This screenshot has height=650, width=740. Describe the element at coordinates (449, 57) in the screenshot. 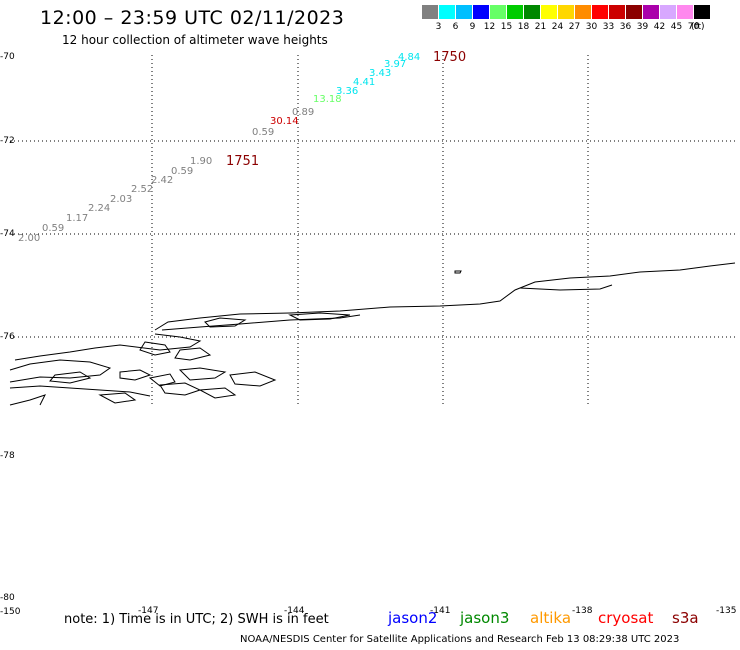

I see `pass-time-label: 1750` at that location.